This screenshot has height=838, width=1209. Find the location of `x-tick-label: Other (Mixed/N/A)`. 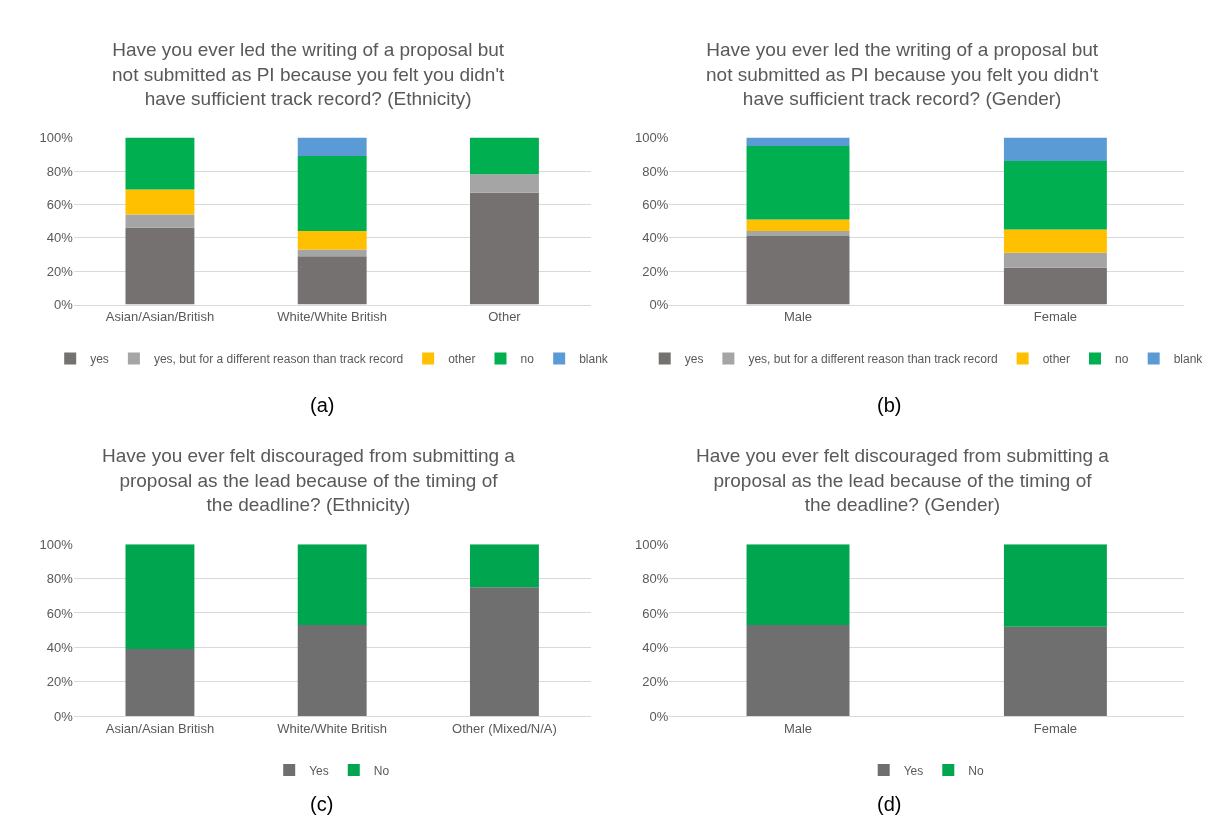

x-tick-label: Other (Mixed/N/A) is located at coordinates (504, 728).